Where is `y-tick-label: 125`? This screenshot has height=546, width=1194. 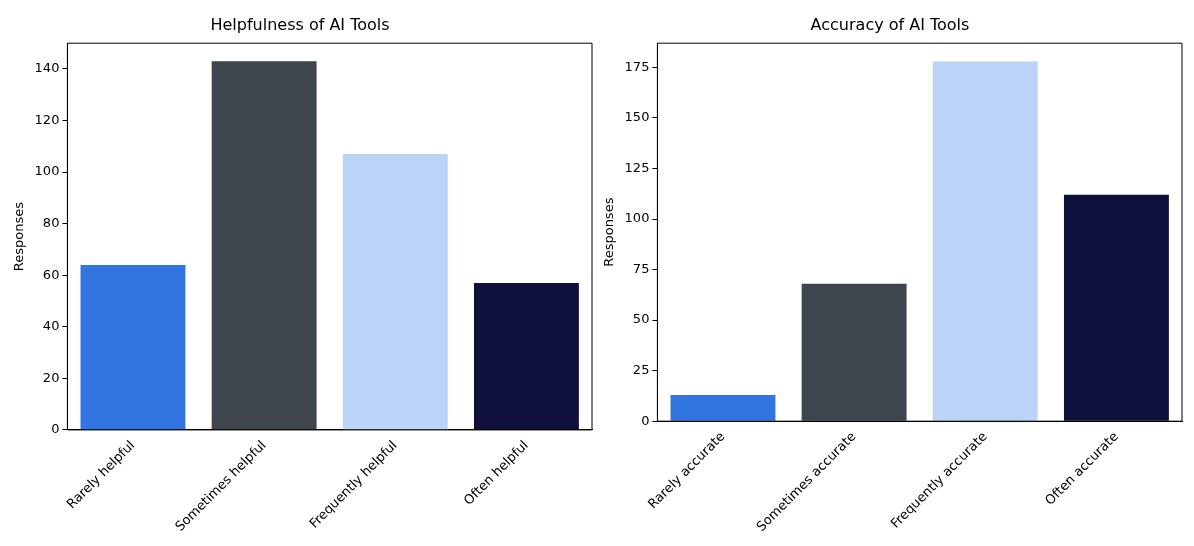
y-tick-label: 125 is located at coordinates (637, 167).